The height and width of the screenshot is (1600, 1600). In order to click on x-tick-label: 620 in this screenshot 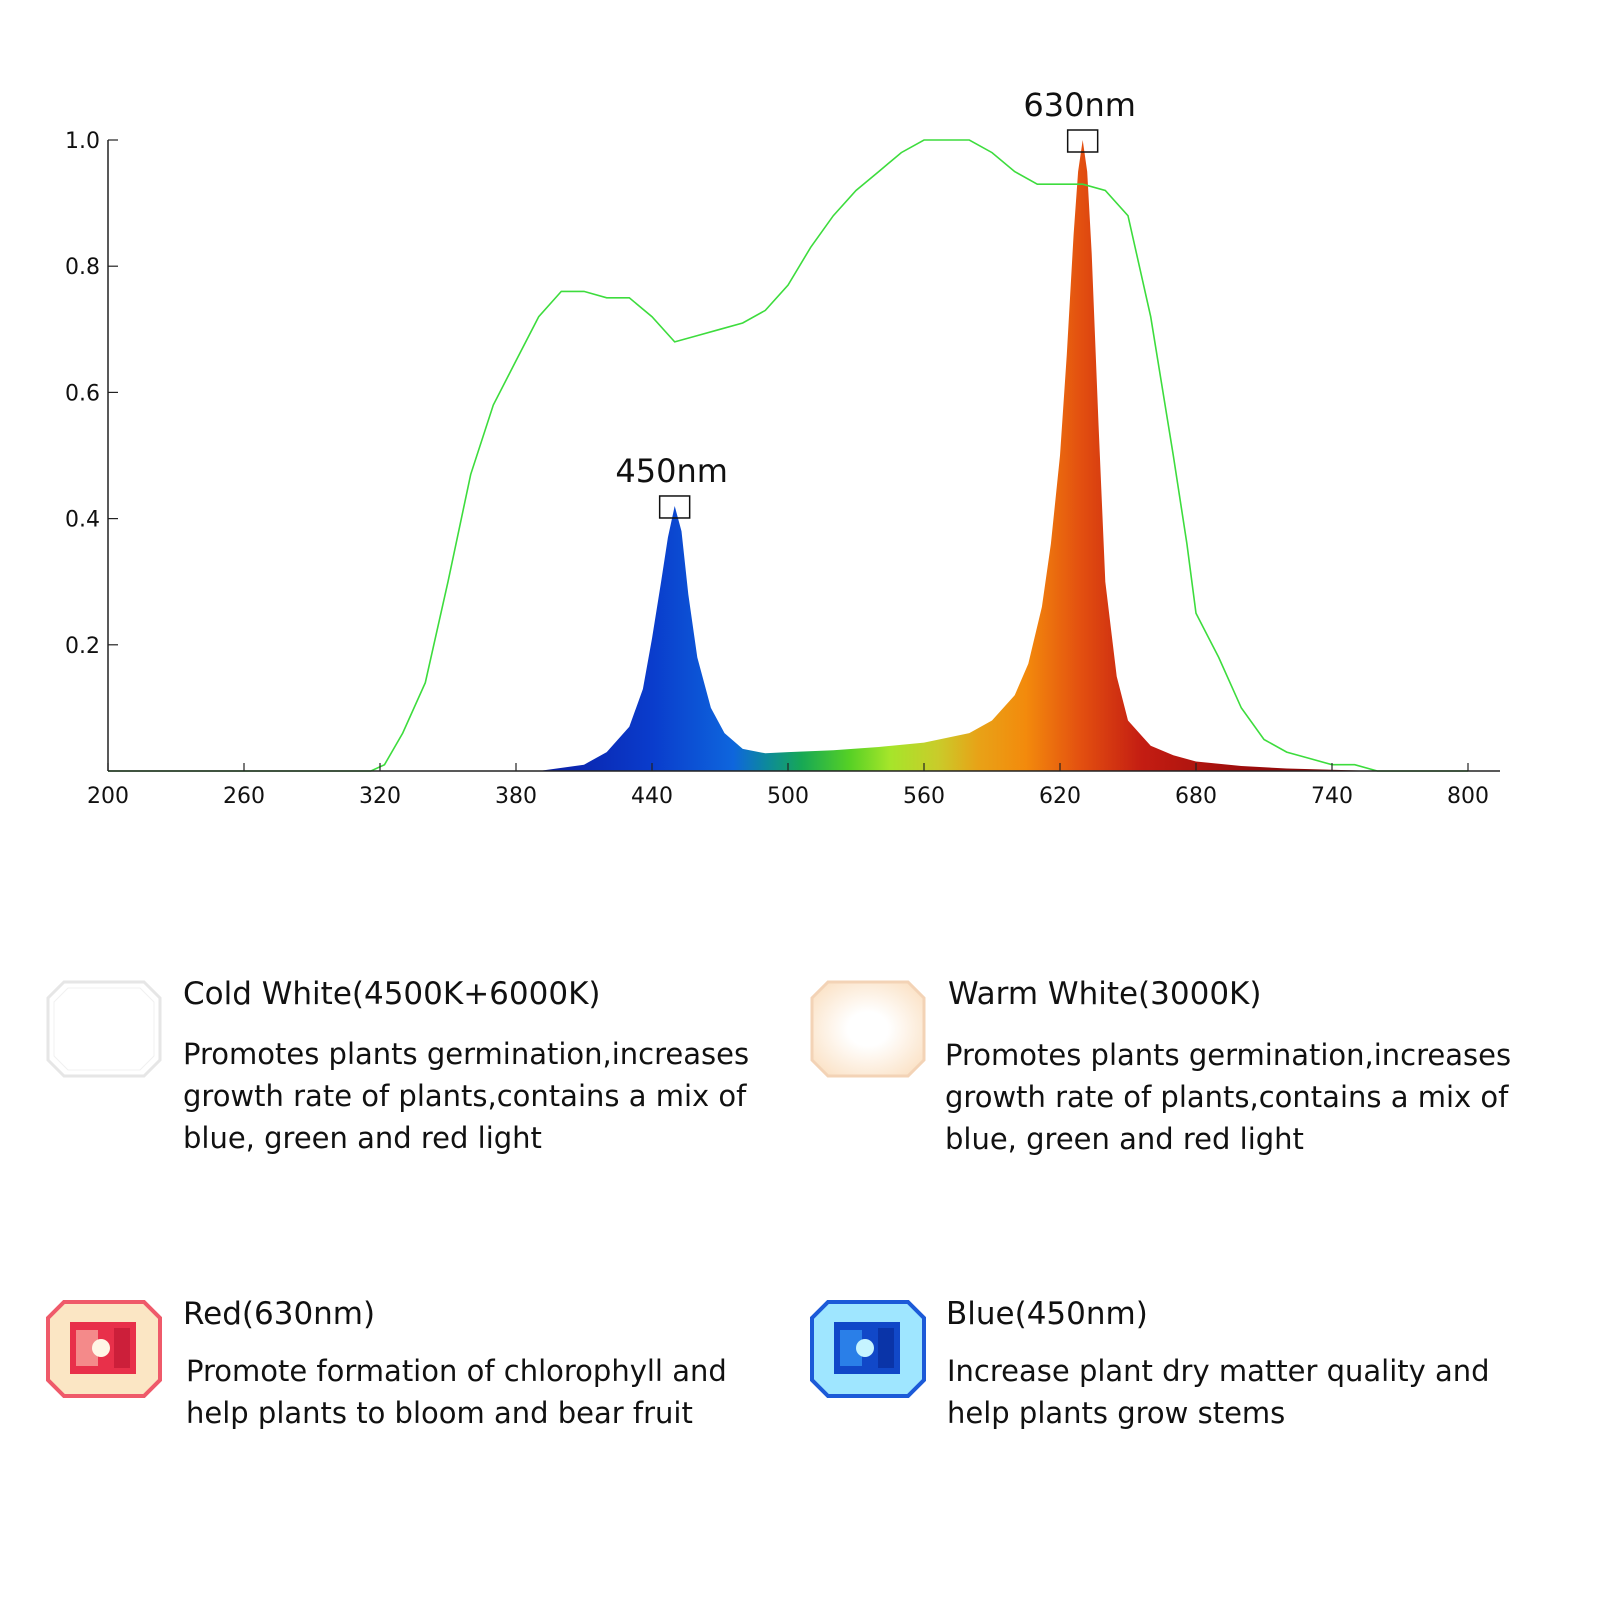, I will do `click(1060, 796)`.